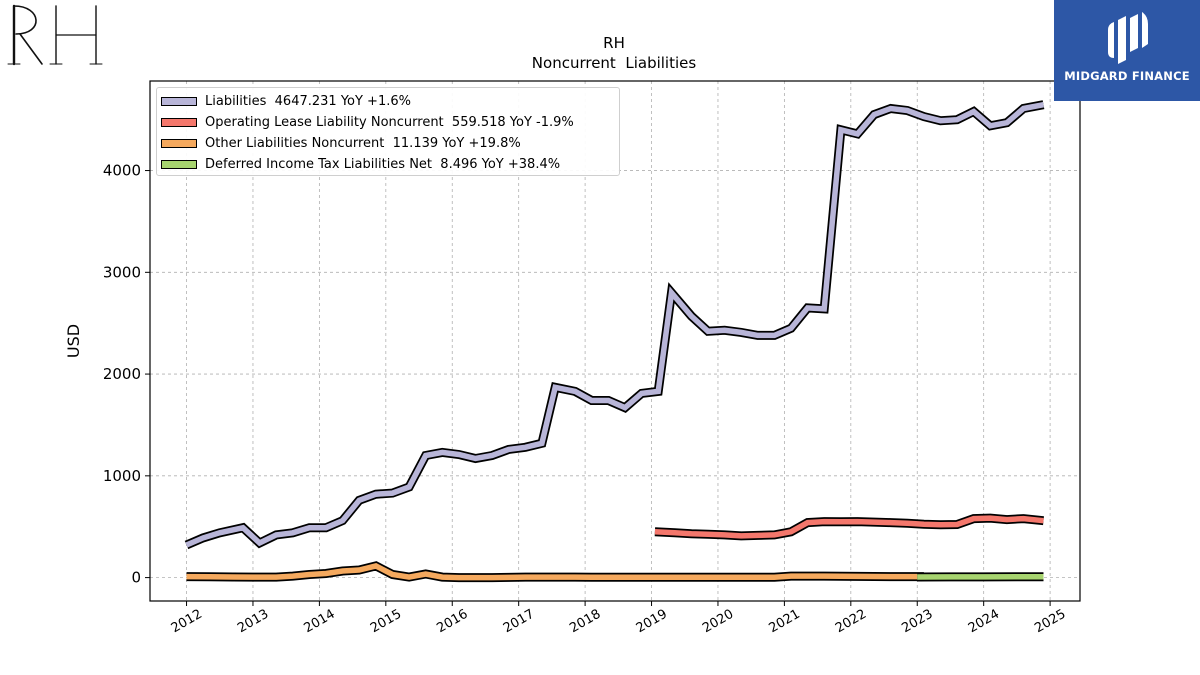  I want to click on x-tick-label: 2015, so click(386, 622).